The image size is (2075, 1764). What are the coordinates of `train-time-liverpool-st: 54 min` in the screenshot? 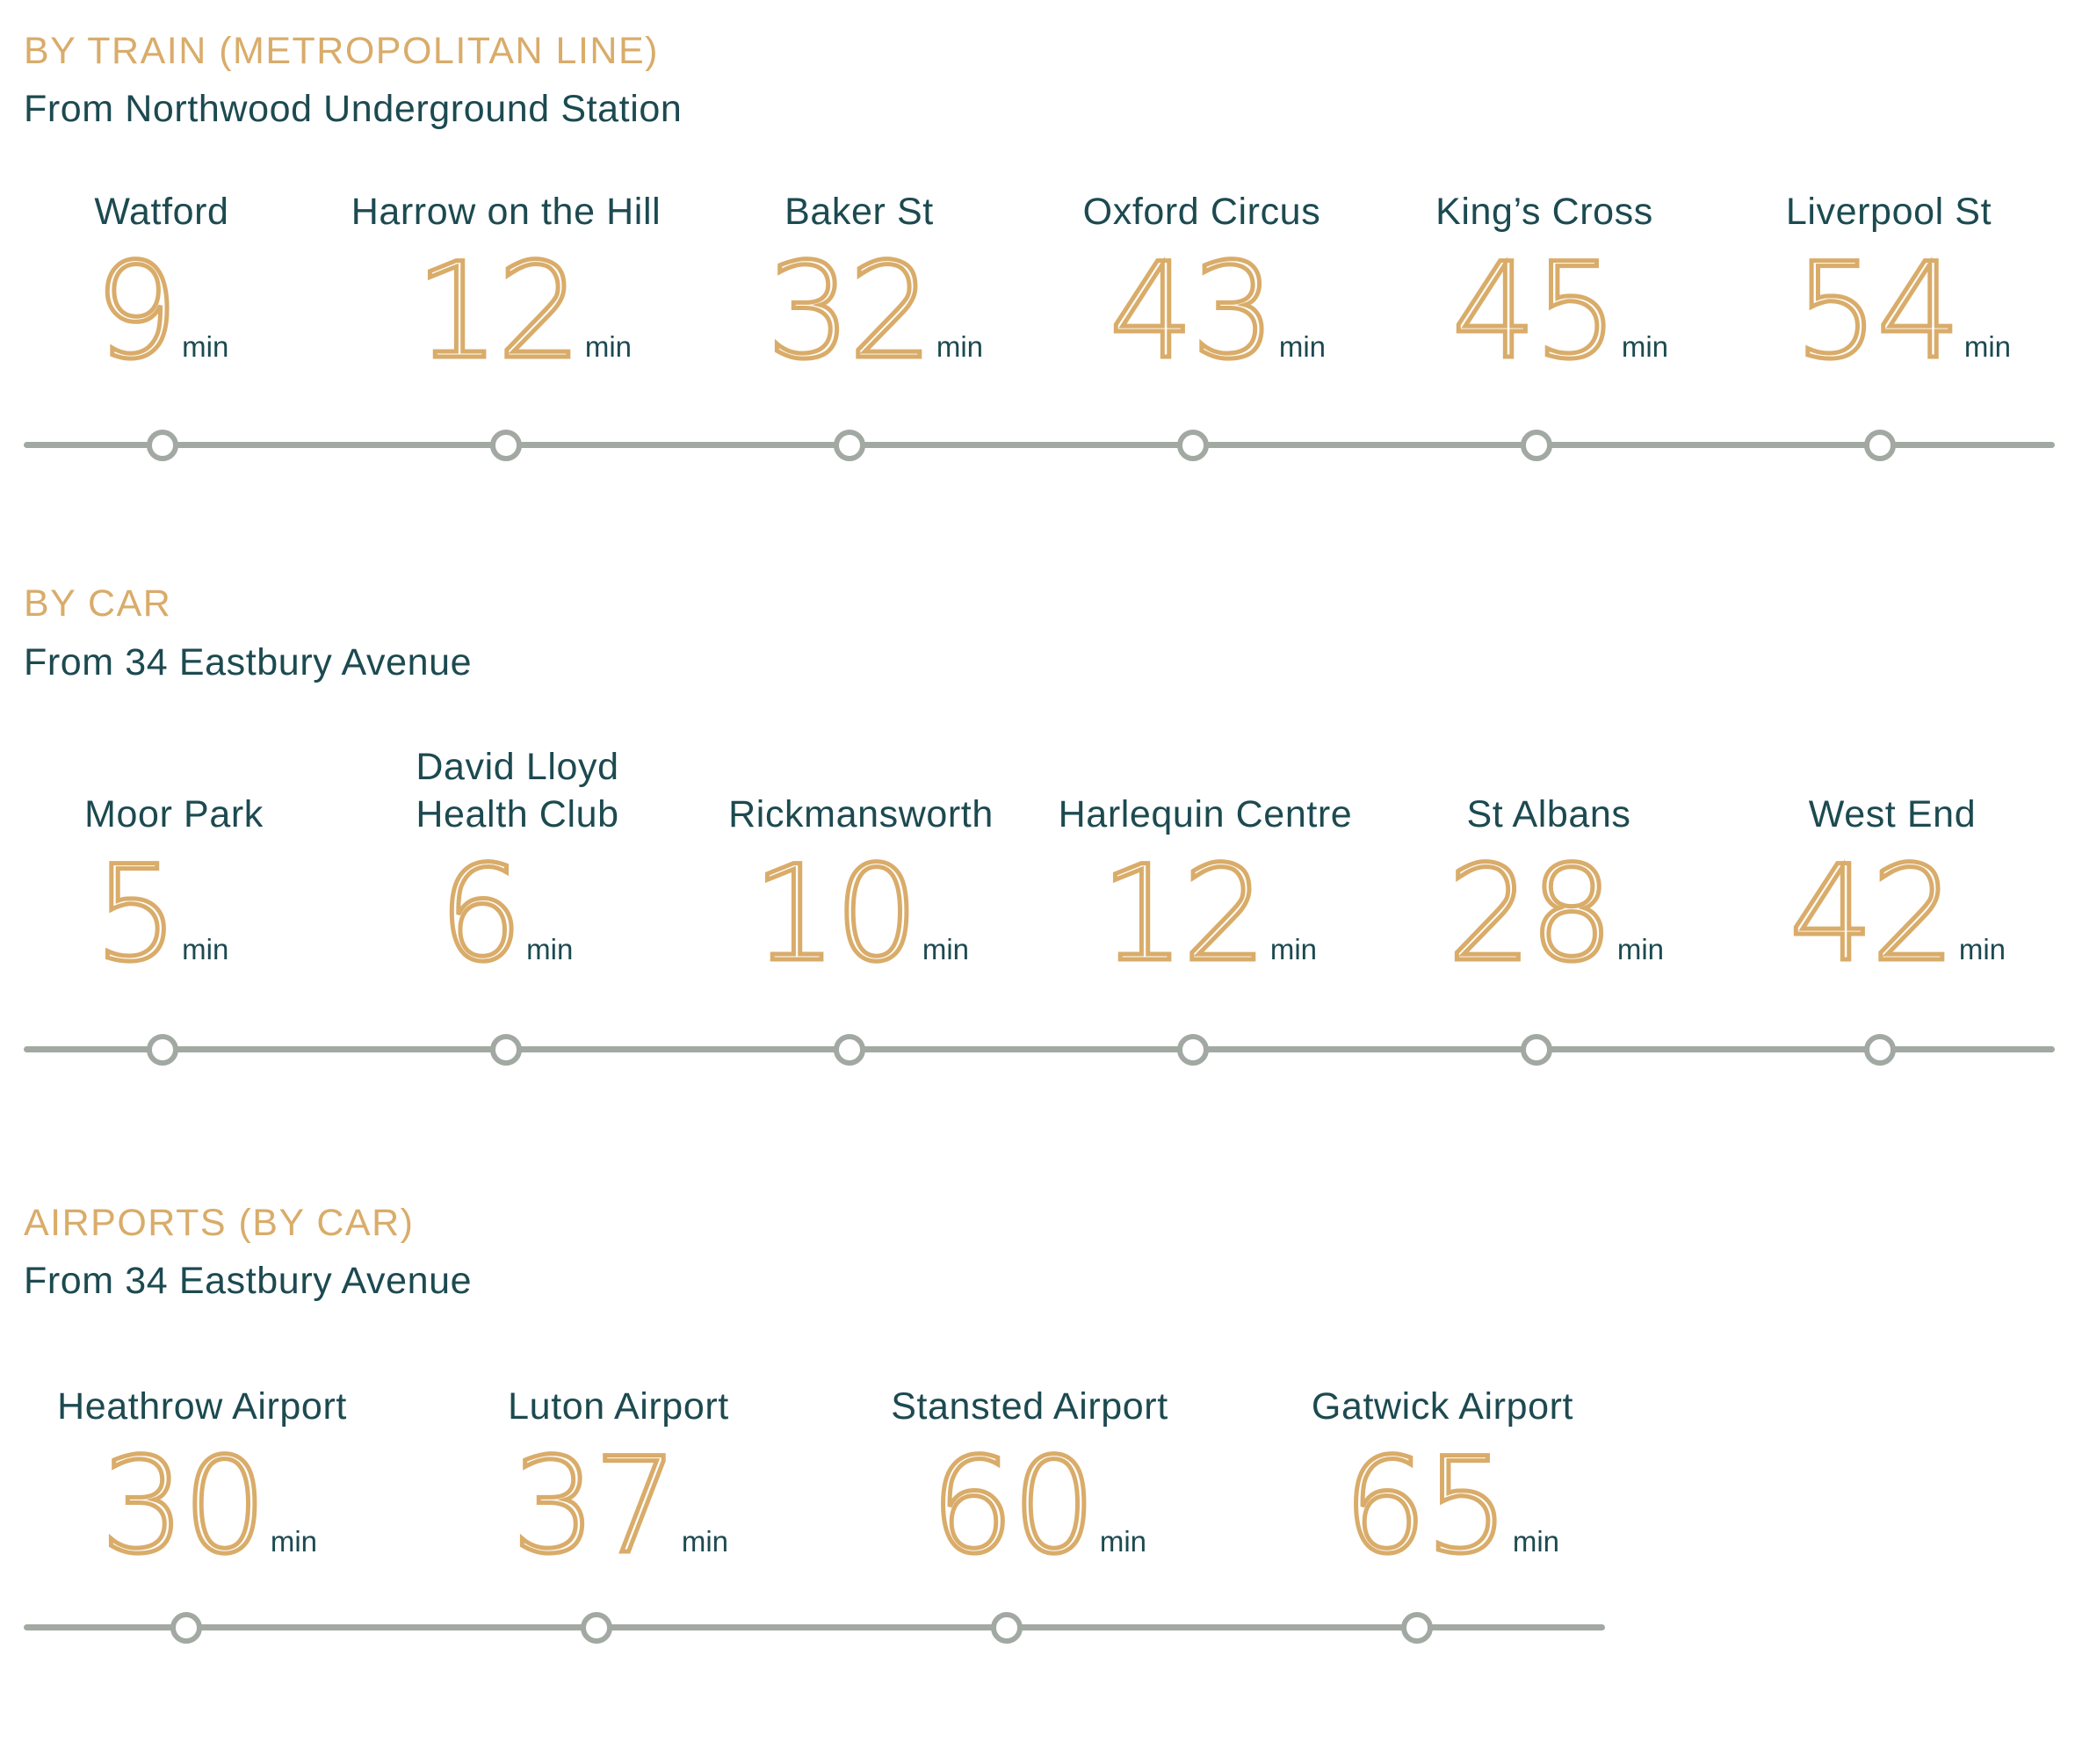 It's located at (1903, 312).